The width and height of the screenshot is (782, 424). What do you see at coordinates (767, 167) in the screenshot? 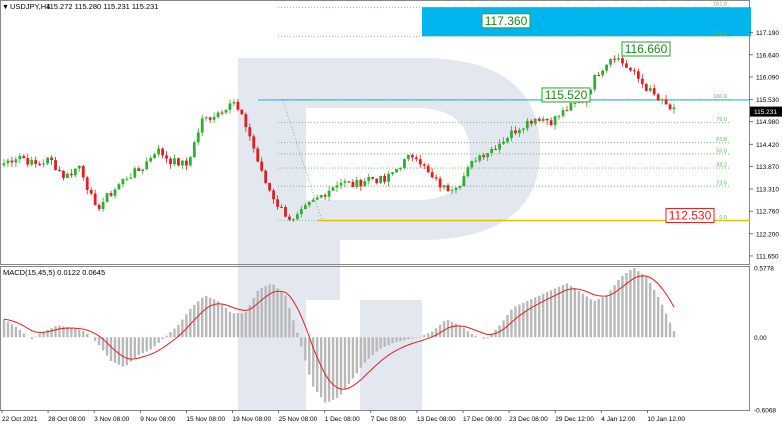
I see `y-tick-label: 113.870` at bounding box center [767, 167].